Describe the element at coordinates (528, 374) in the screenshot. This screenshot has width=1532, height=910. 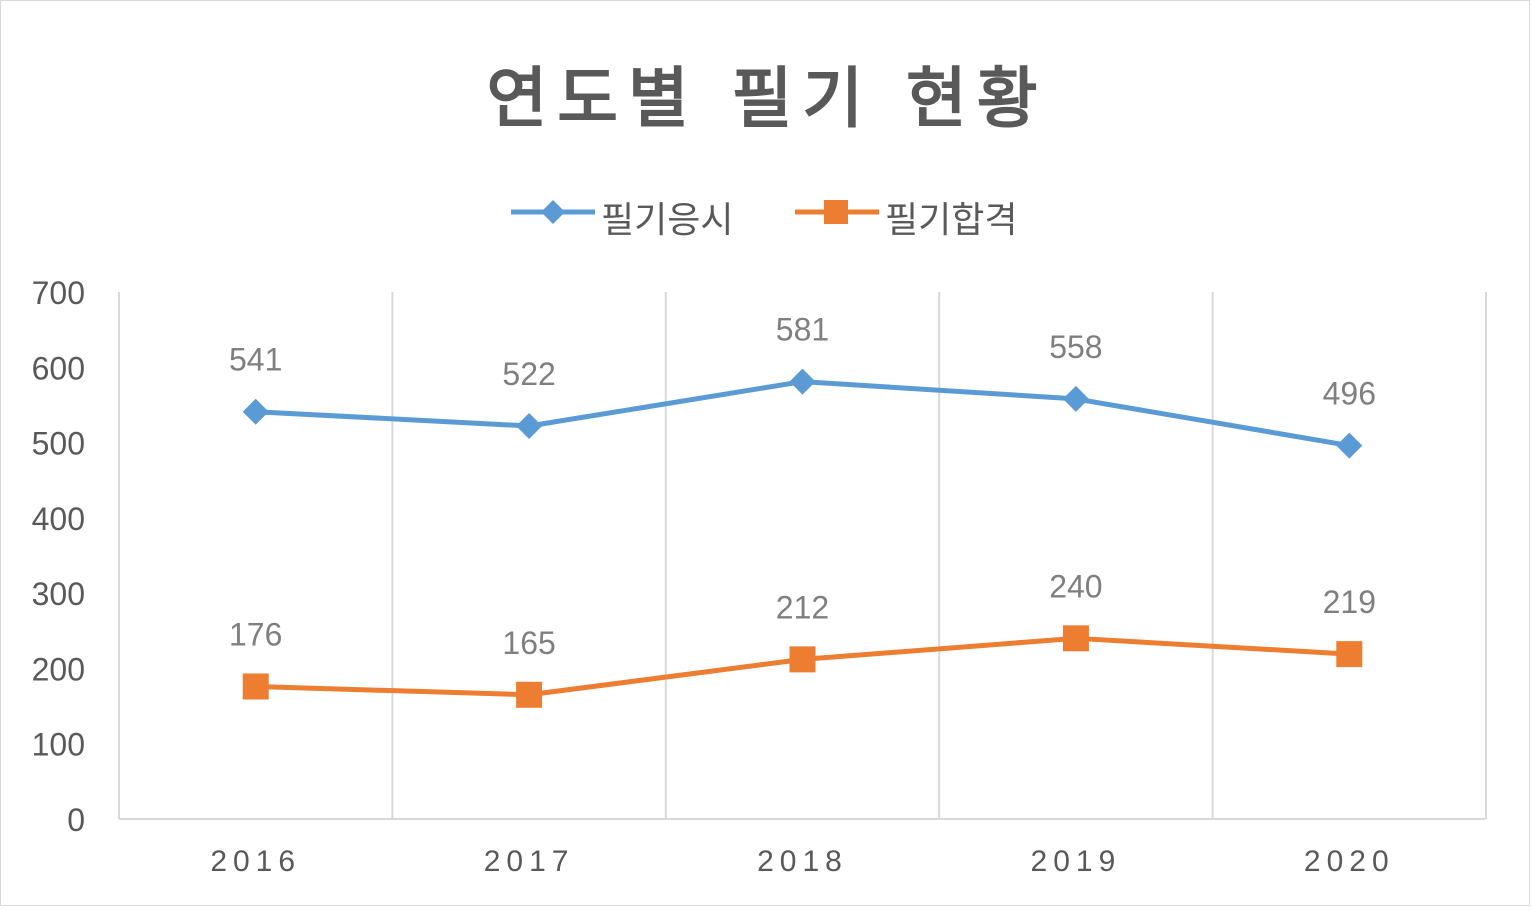
I see `data-label: 522` at that location.